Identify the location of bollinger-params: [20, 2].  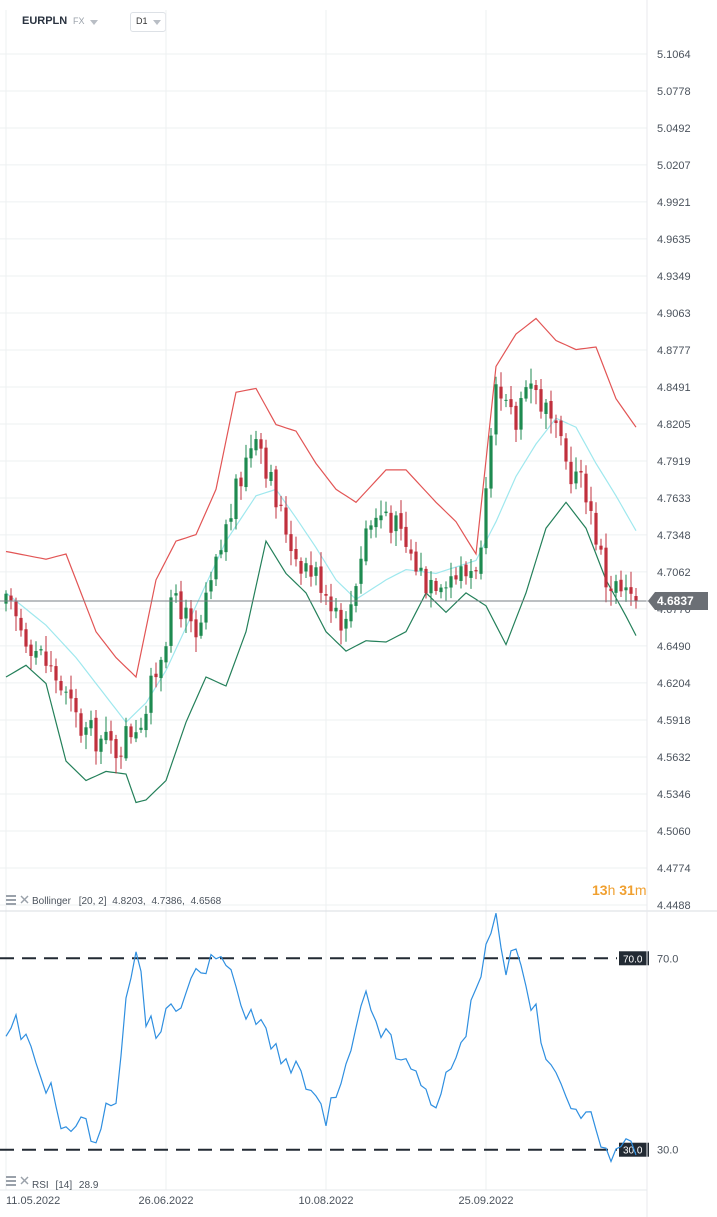
(93, 901).